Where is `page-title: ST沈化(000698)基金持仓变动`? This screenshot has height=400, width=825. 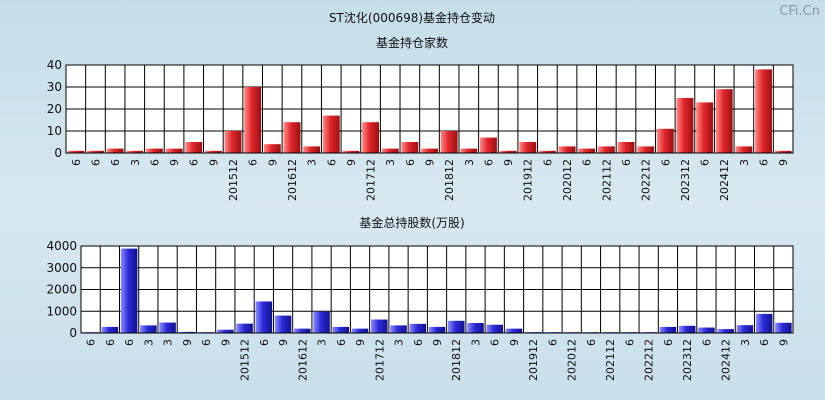 page-title: ST沈化(000698)基金持仓变动 is located at coordinates (412, 17).